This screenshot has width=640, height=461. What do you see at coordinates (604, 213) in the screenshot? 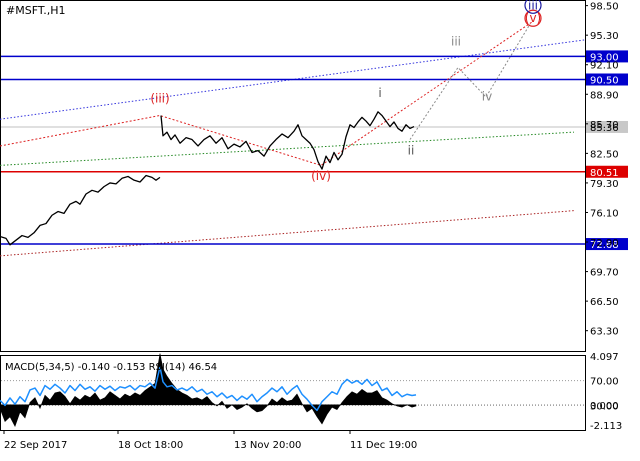
I see `y-tick-label-76-10: 76.10` at bounding box center [604, 213].